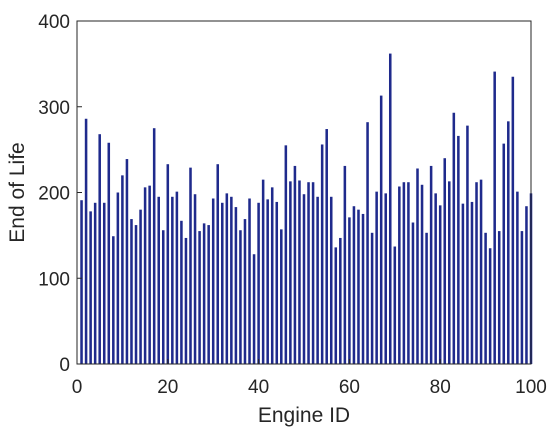  I want to click on y-tick-label: 0, so click(64, 365).